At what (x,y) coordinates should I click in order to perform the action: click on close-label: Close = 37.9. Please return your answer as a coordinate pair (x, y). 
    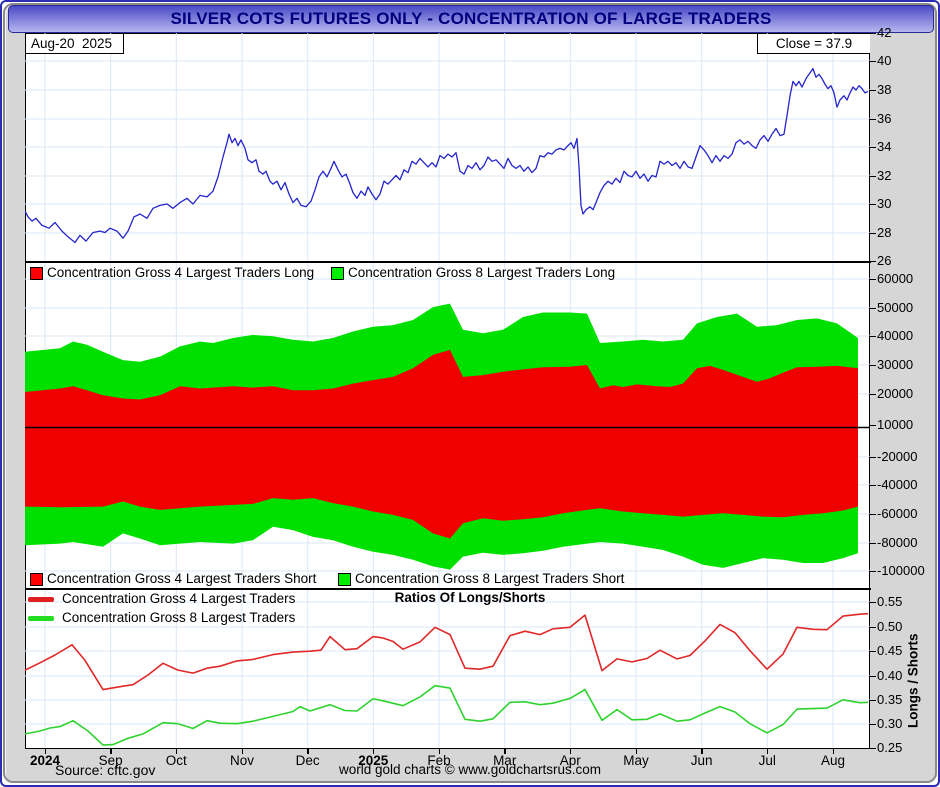
    Looking at the image, I should click on (813, 44).